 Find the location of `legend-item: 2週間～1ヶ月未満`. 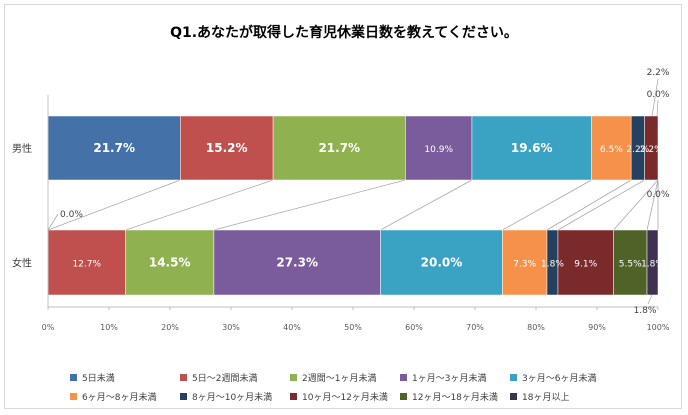

legend-item: 2週間～1ヶ月未満 is located at coordinates (333, 377).